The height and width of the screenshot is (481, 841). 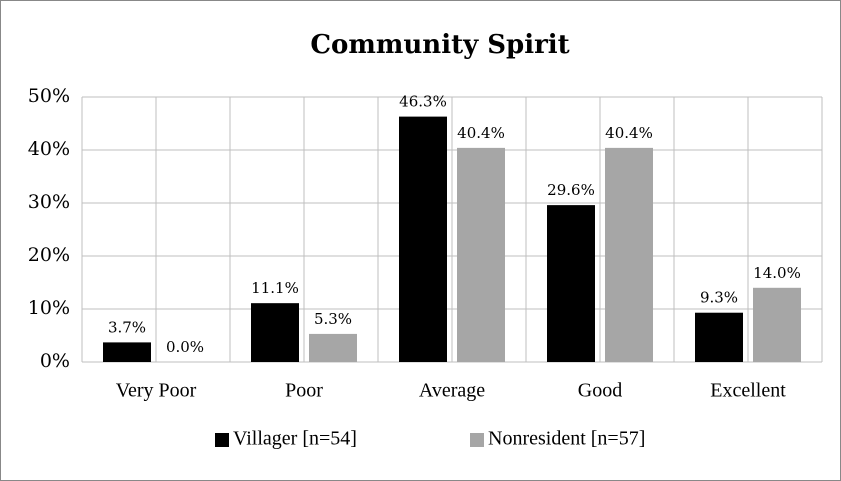 I want to click on x-tick-label: Poor, so click(x=304, y=391).